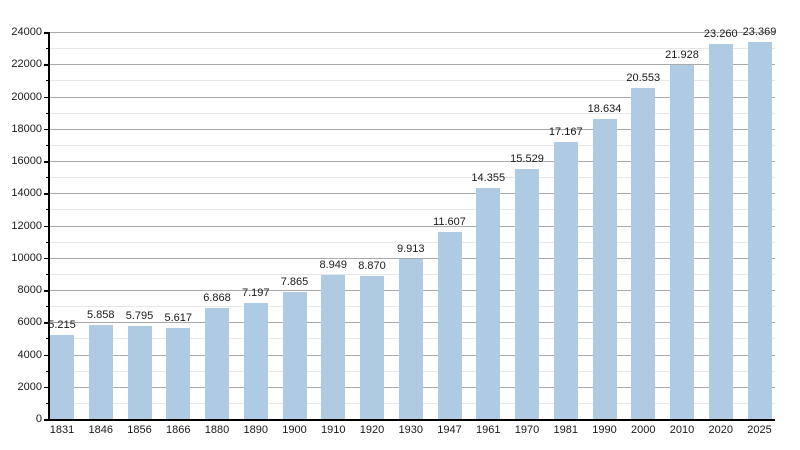 This screenshot has height=450, width=800. Describe the element at coordinates (488, 430) in the screenshot. I see `x-axis-label: 1961` at that location.